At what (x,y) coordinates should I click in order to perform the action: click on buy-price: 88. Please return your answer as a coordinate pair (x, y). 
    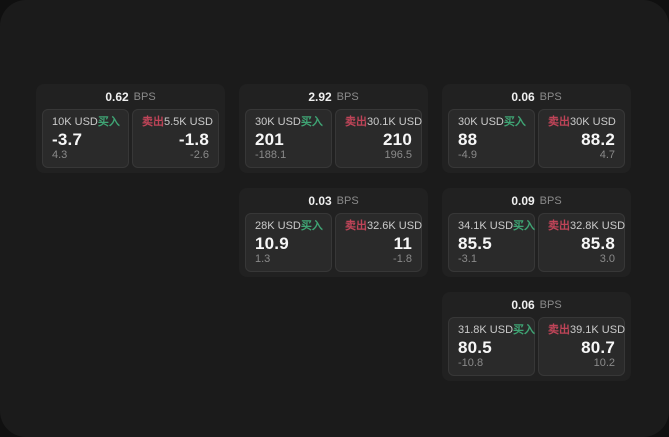
    Looking at the image, I should click on (468, 139).